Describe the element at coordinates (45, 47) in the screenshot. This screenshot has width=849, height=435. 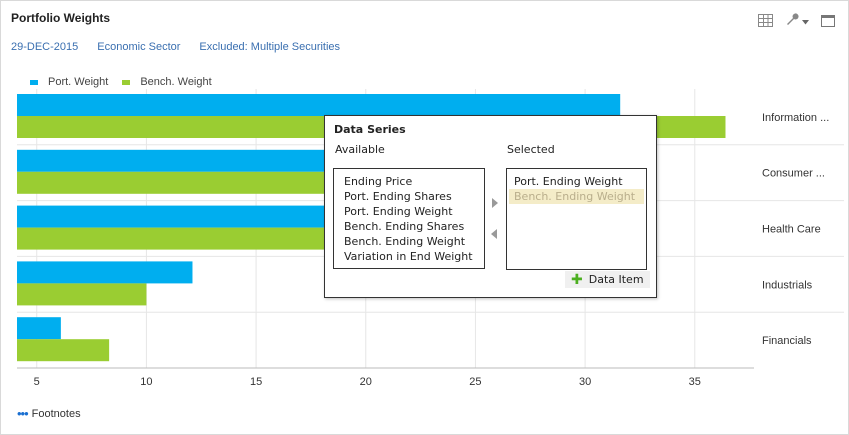
I see `date-link: 29-DEC-2015` at that location.